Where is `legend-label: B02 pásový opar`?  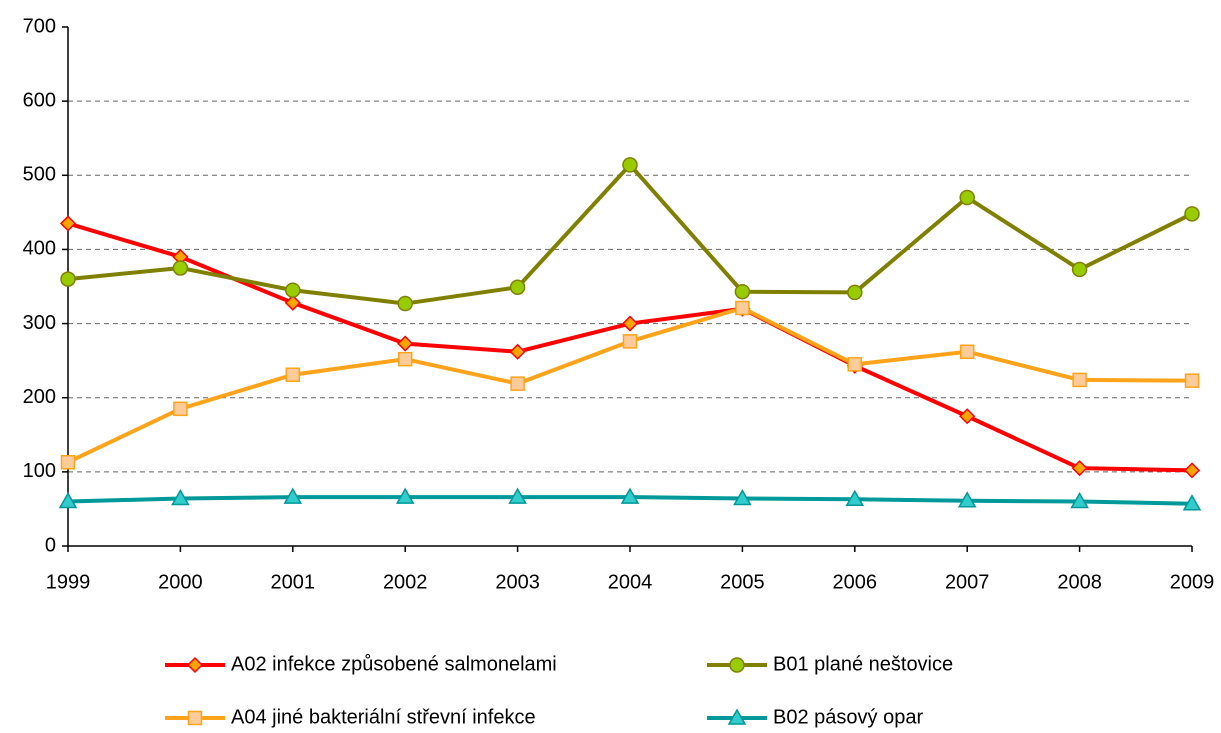
legend-label: B02 pásový opar is located at coordinates (848, 717).